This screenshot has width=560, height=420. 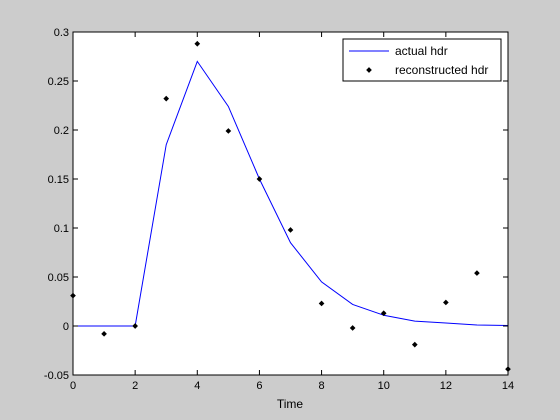 What do you see at coordinates (61, 131) in the screenshot?
I see `y-tick-label: 0.2` at bounding box center [61, 131].